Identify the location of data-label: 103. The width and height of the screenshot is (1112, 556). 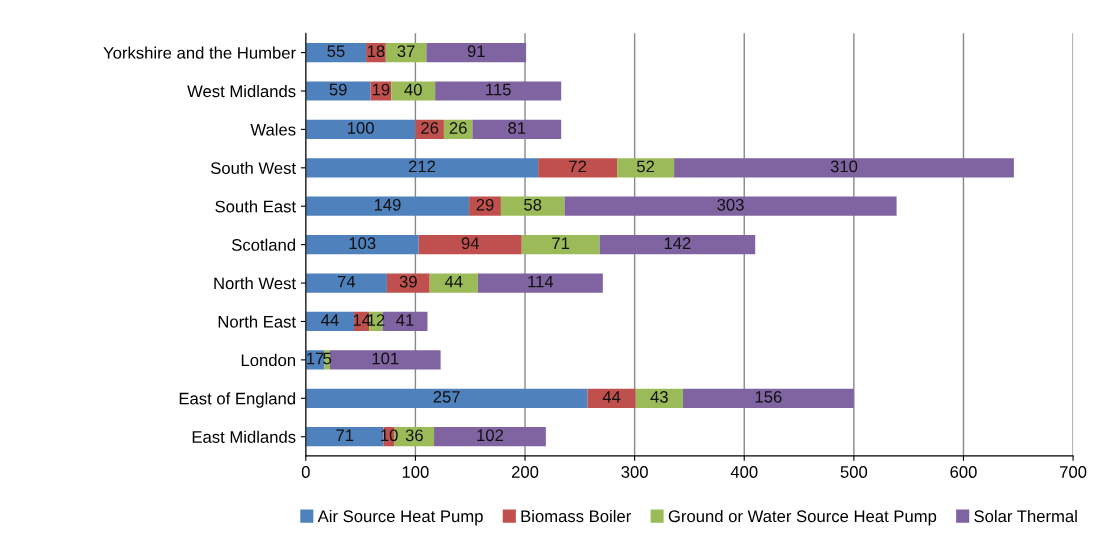
(362, 243).